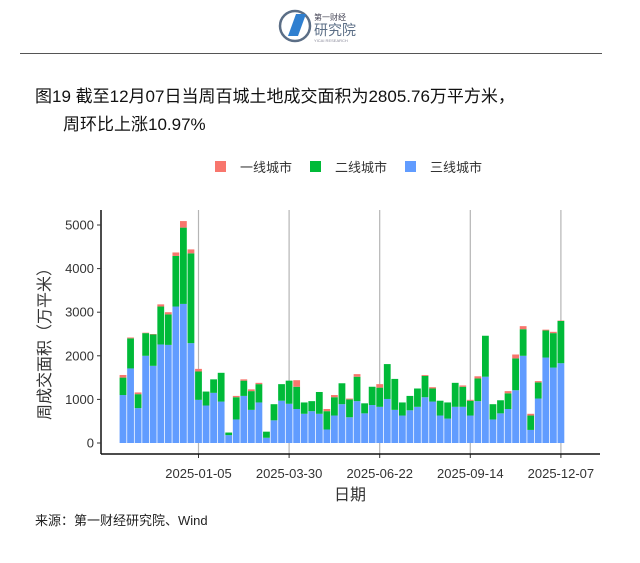 This screenshot has width=640, height=563. Describe the element at coordinates (335, 30) in the screenshot. I see `svg-text: 研究院` at that location.